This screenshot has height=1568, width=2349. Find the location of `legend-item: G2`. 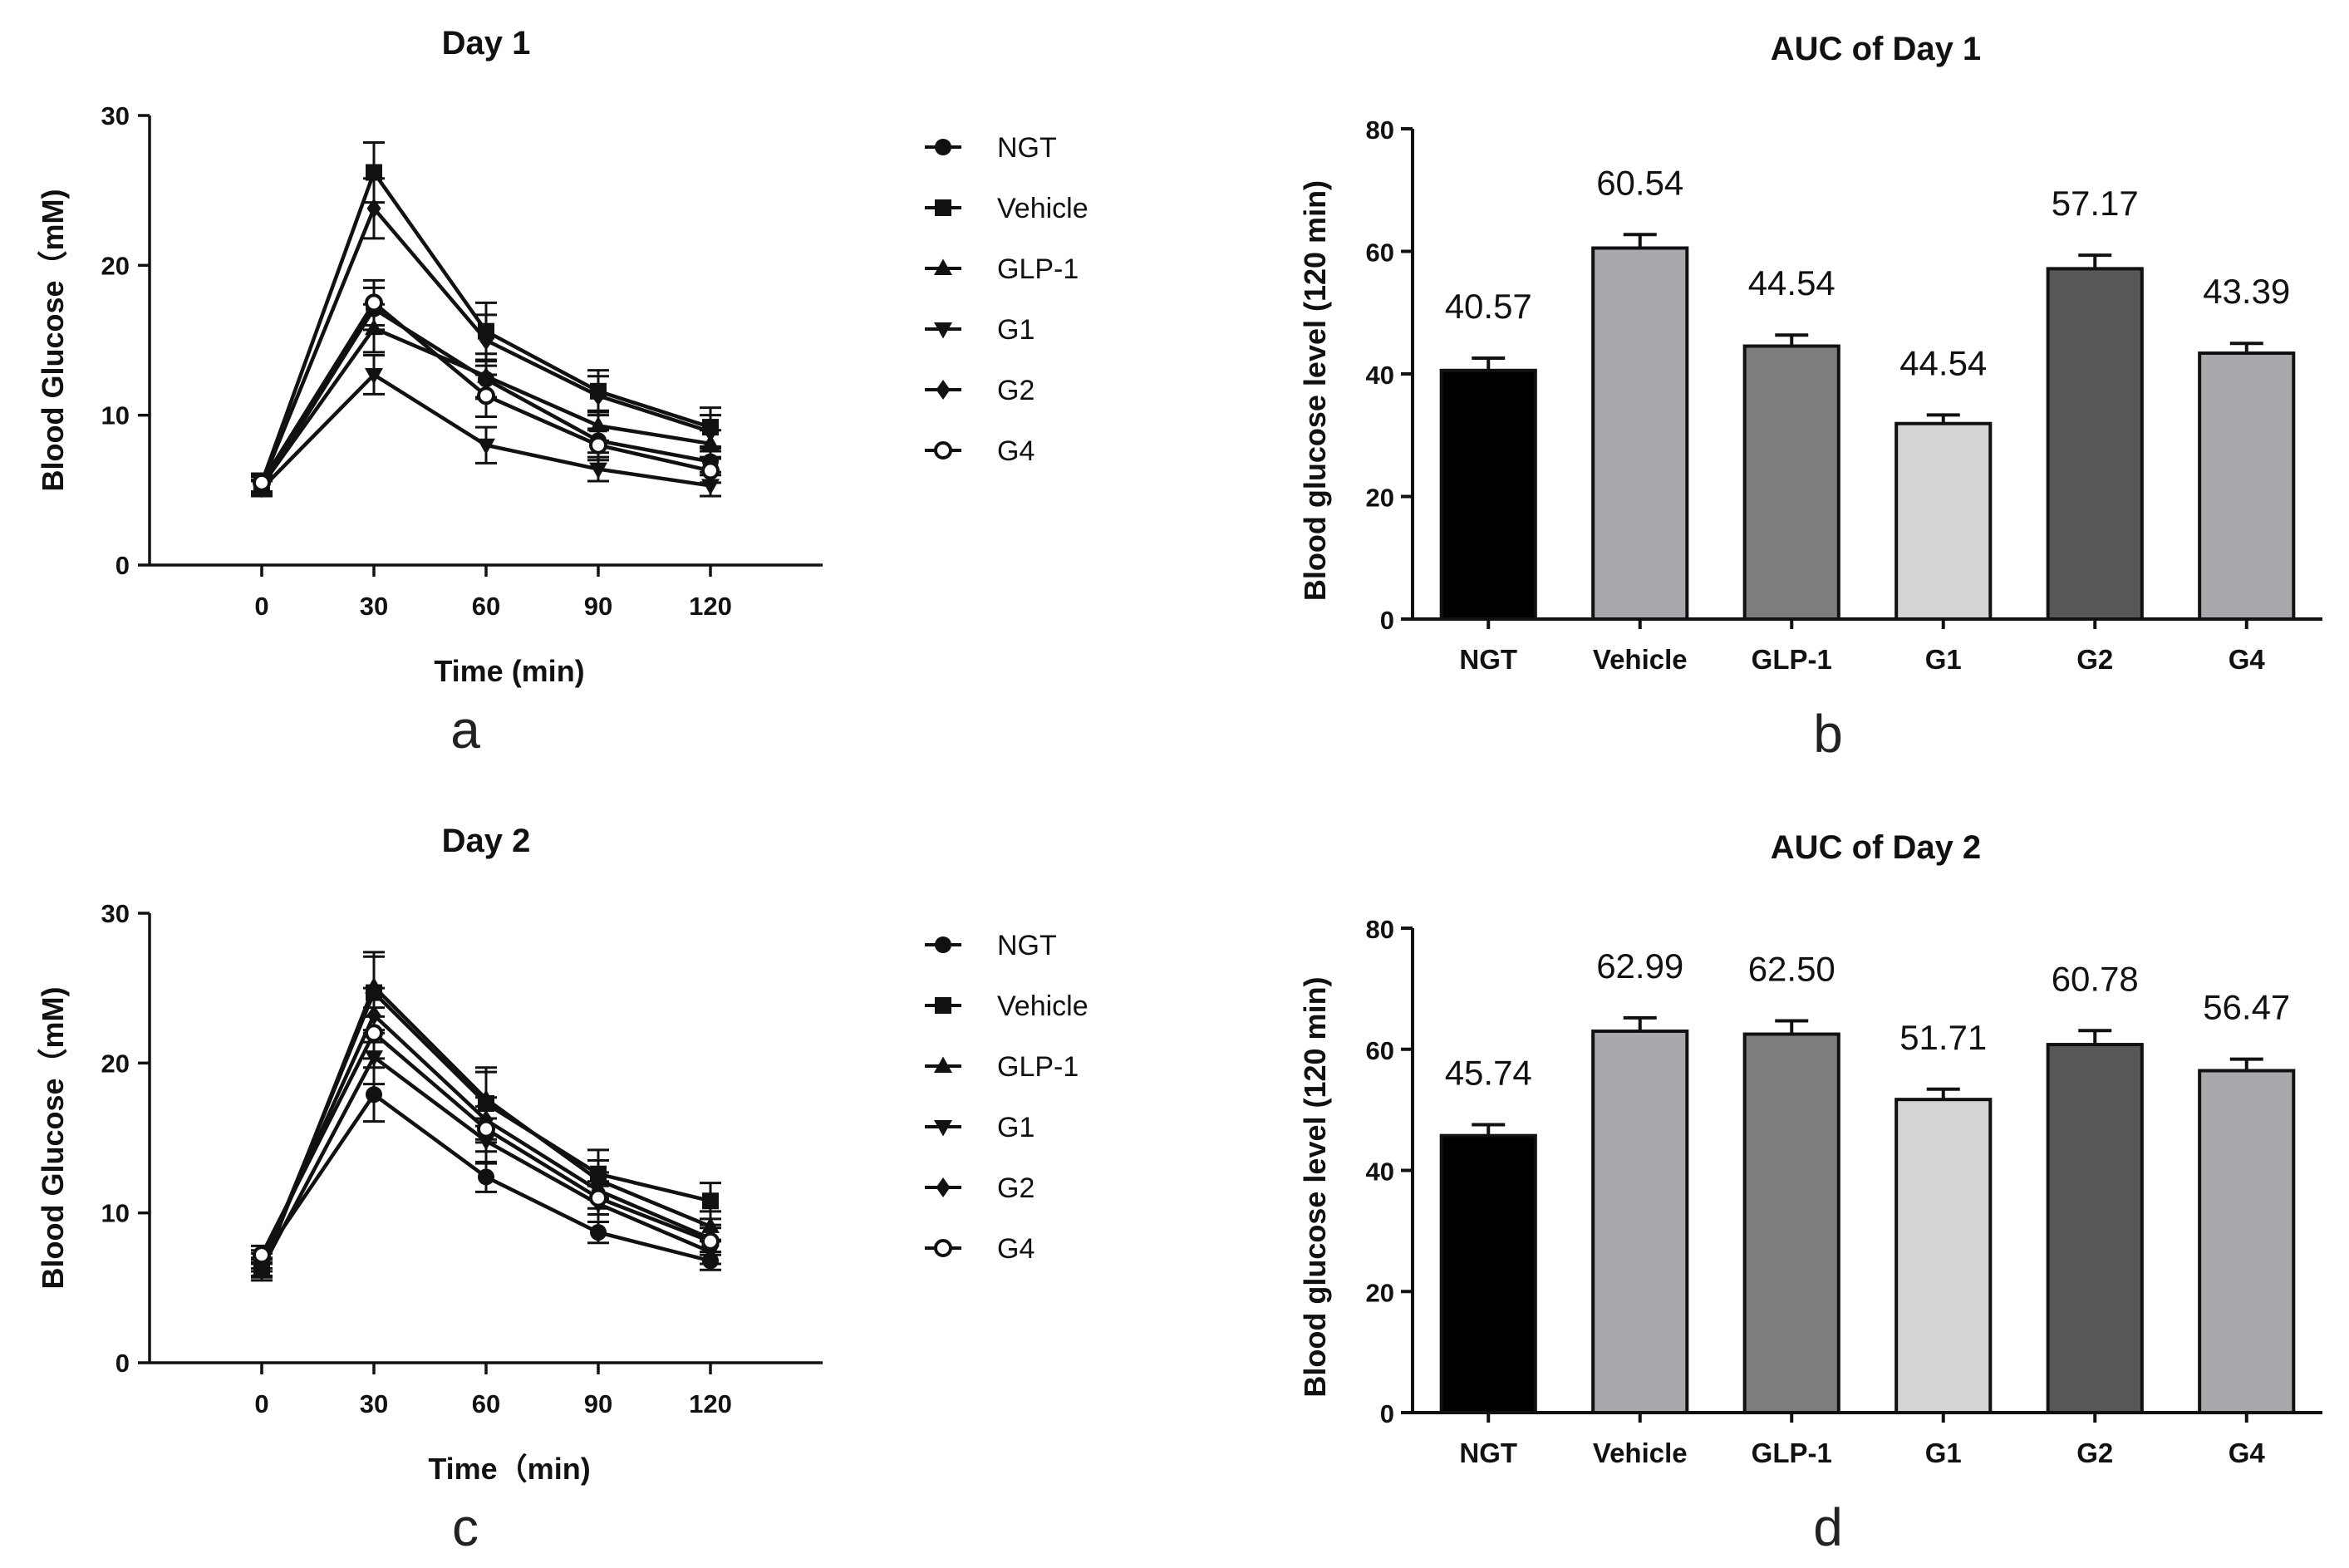

legend-item: G2 is located at coordinates (979, 390).